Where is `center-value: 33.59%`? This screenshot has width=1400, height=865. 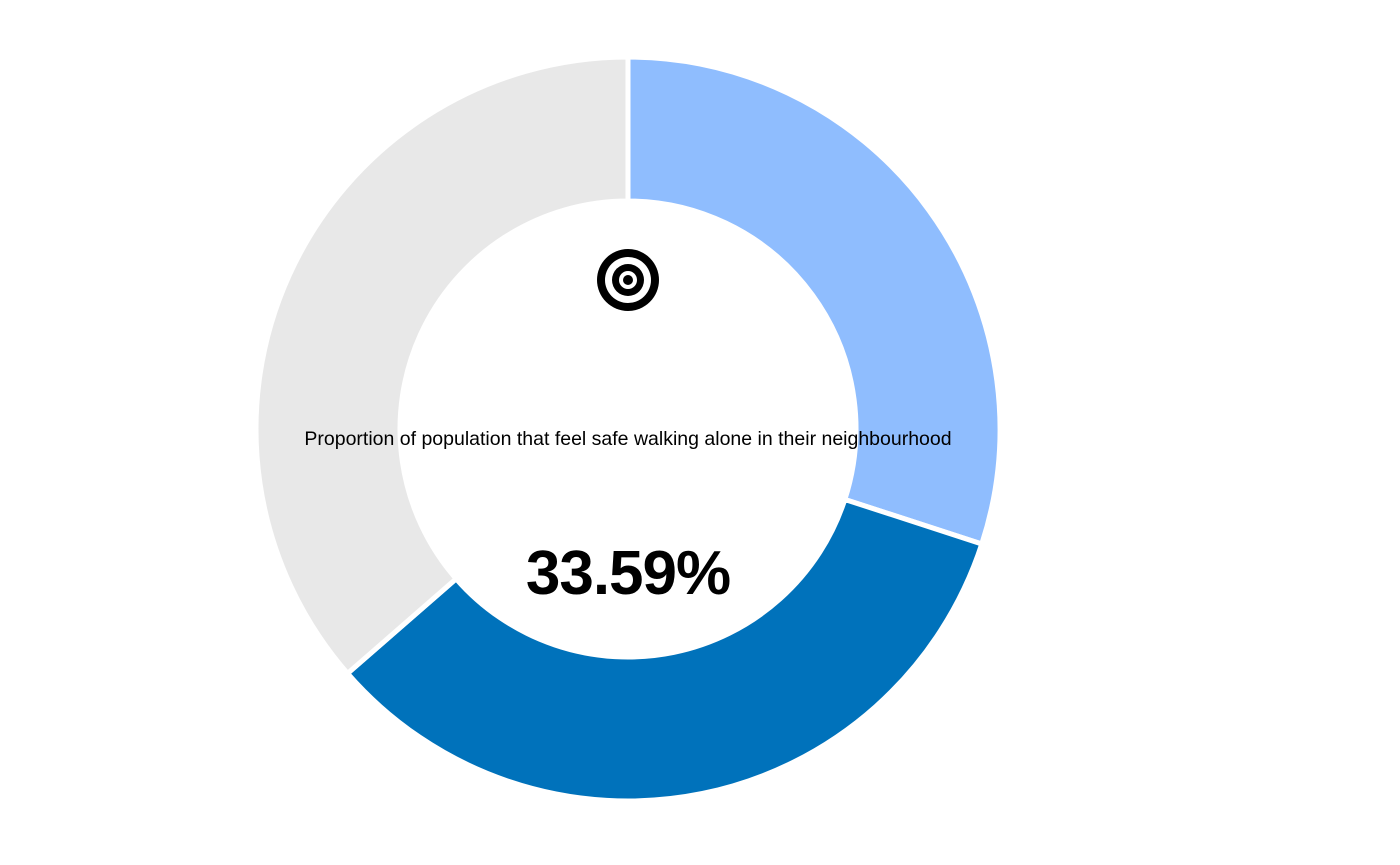 center-value: 33.59% is located at coordinates (628, 573).